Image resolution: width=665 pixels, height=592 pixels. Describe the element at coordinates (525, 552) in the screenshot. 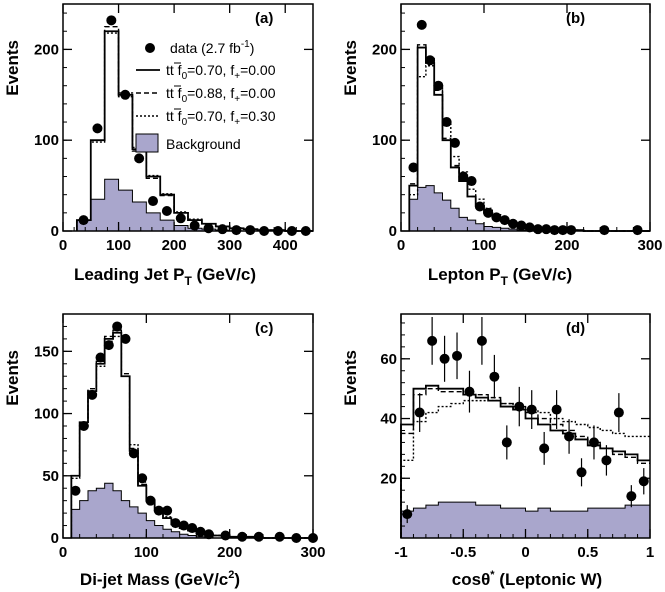

I see `x-tick-label: 0` at that location.